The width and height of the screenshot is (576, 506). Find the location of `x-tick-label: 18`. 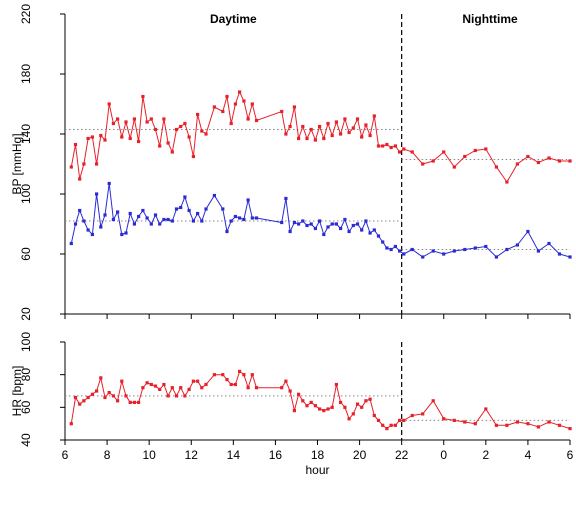

x-tick-label: 18 is located at coordinates (318, 455).